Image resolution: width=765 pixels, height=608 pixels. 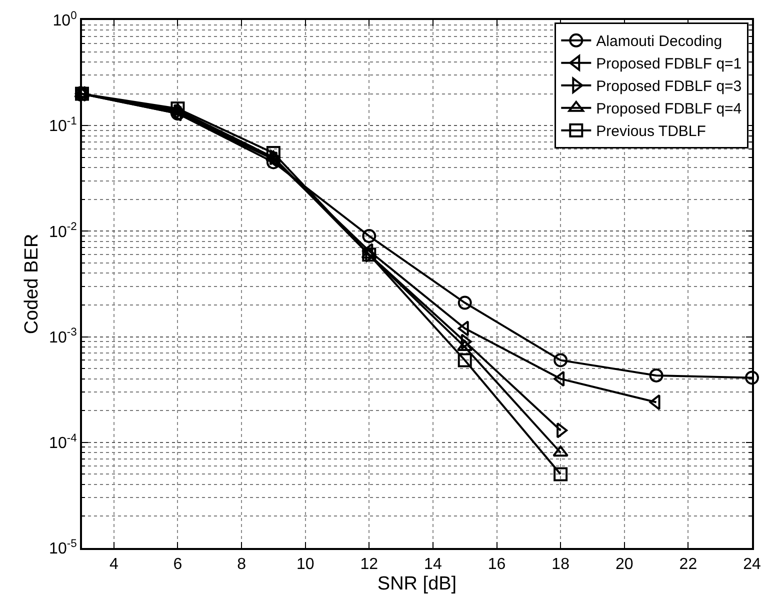 What do you see at coordinates (417, 584) in the screenshot?
I see `x-axis-title: SNR [dB]` at bounding box center [417, 584].